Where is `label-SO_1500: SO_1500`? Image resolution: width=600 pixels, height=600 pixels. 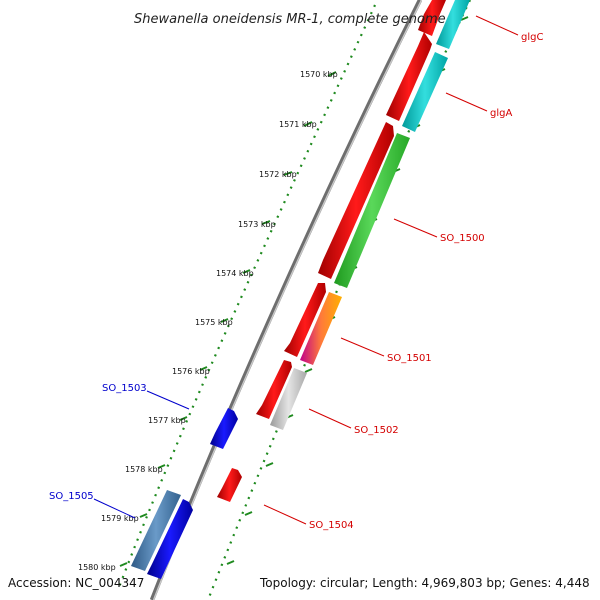 label-SO_1500: SO_1500 is located at coordinates (462, 238).